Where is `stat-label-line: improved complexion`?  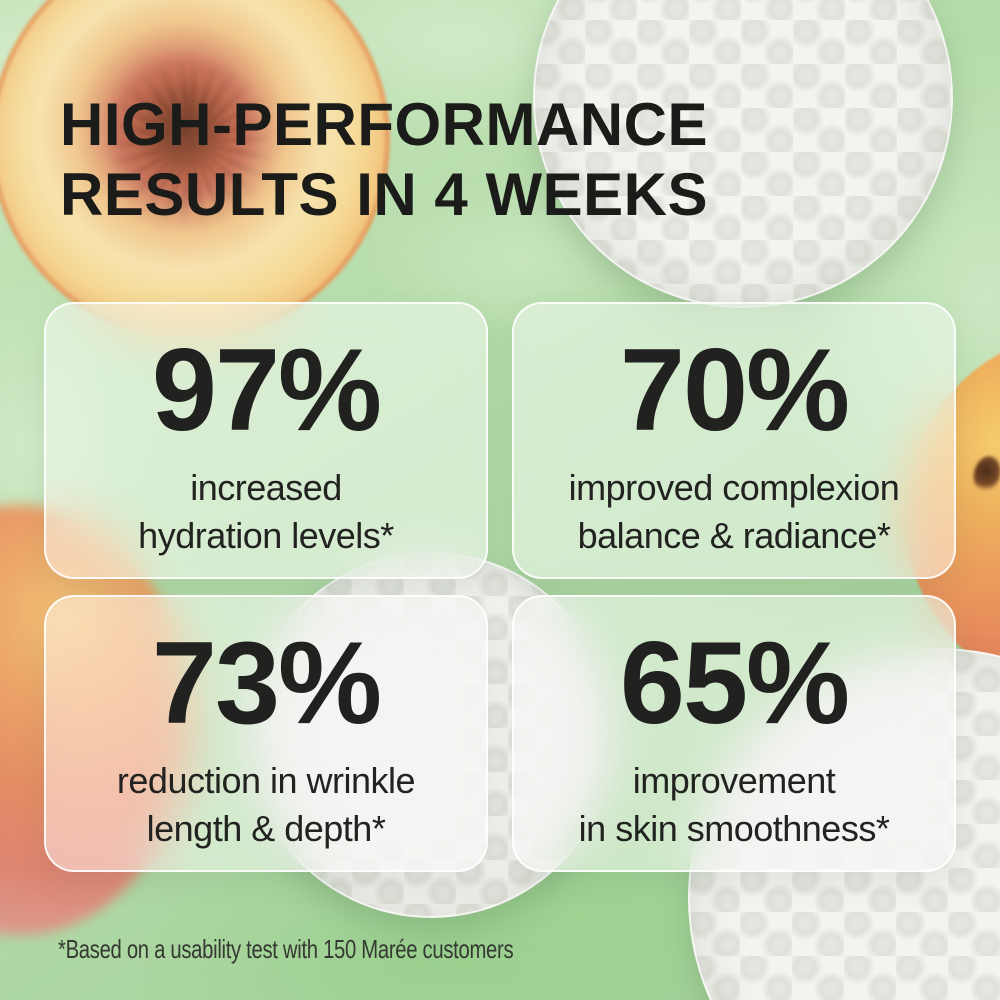
stat-label-line: improved complexion is located at coordinates (734, 488).